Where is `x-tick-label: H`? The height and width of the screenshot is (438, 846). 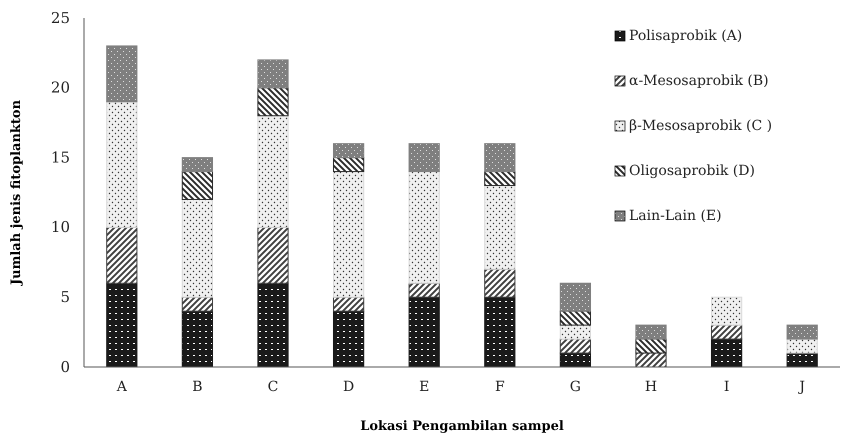
x-tick-label: H is located at coordinates (651, 386).